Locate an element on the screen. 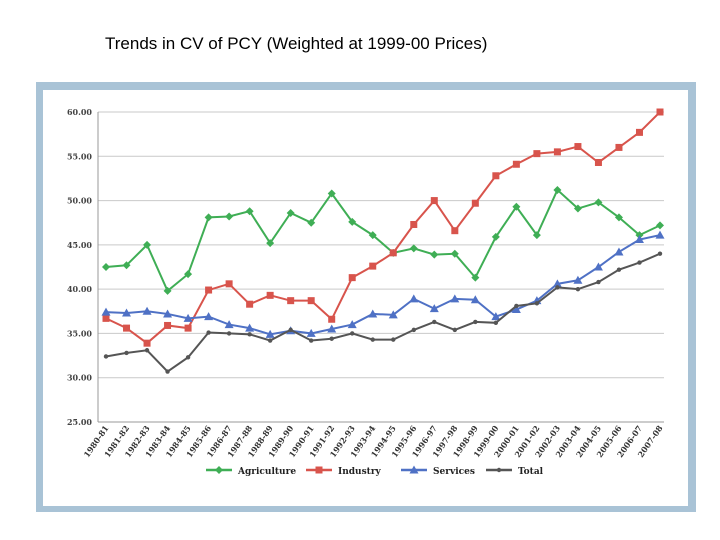 Image resolution: width=720 pixels, height=540 pixels. legend-label: Total is located at coordinates (531, 472).